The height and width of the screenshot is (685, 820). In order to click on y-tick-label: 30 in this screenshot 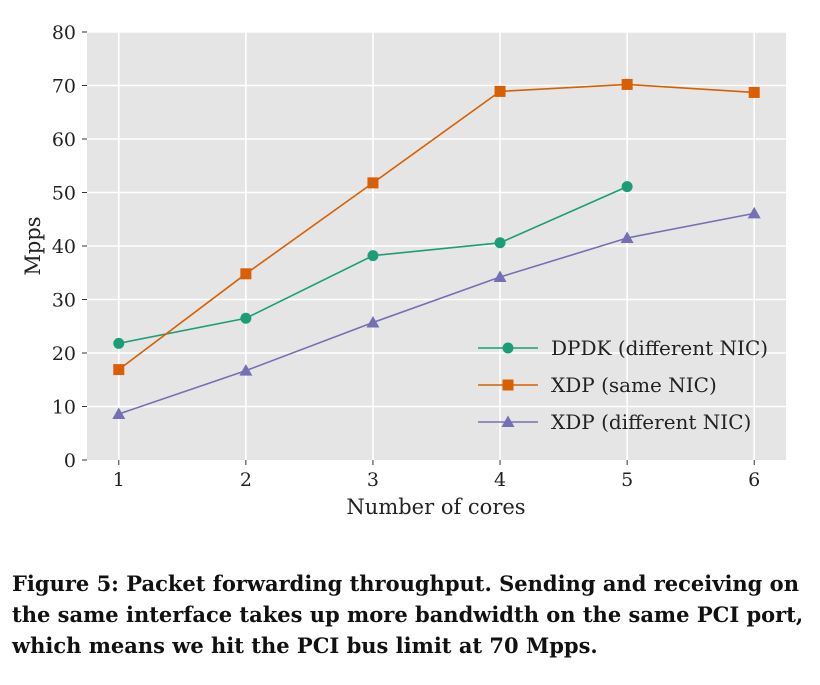, I will do `click(64, 301)`.